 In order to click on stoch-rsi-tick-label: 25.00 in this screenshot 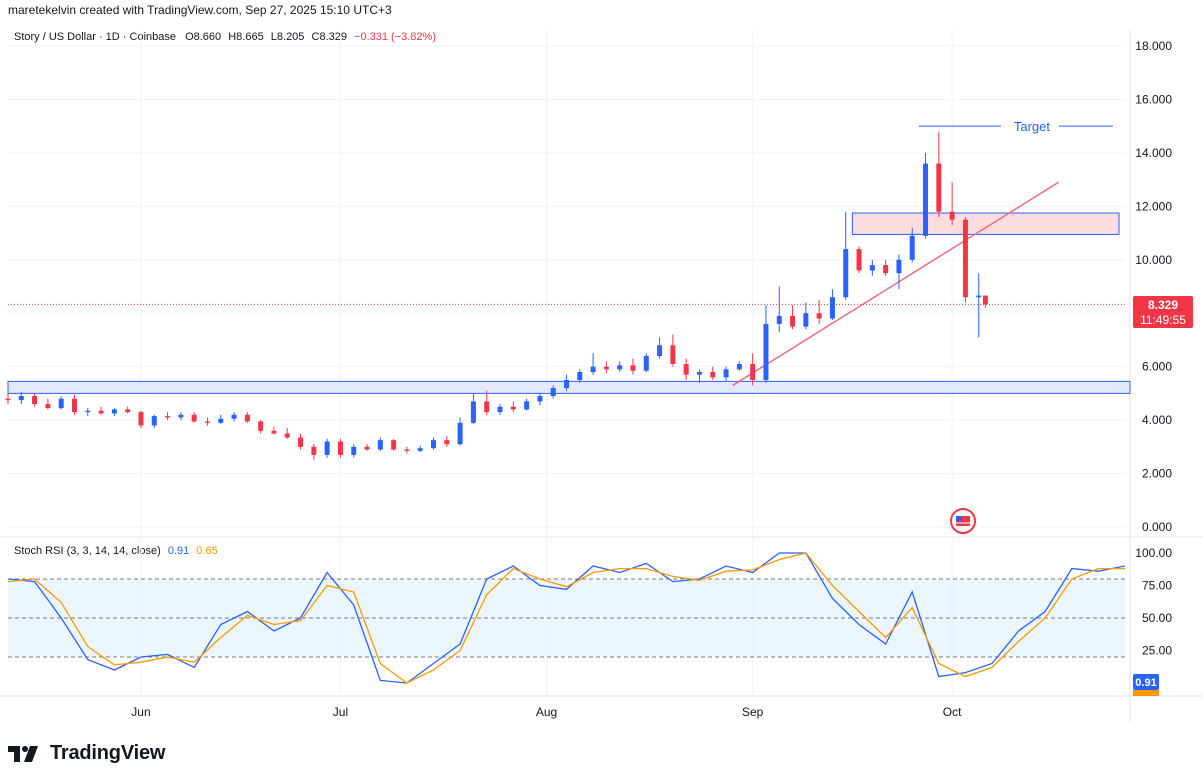, I will do `click(1157, 651)`.